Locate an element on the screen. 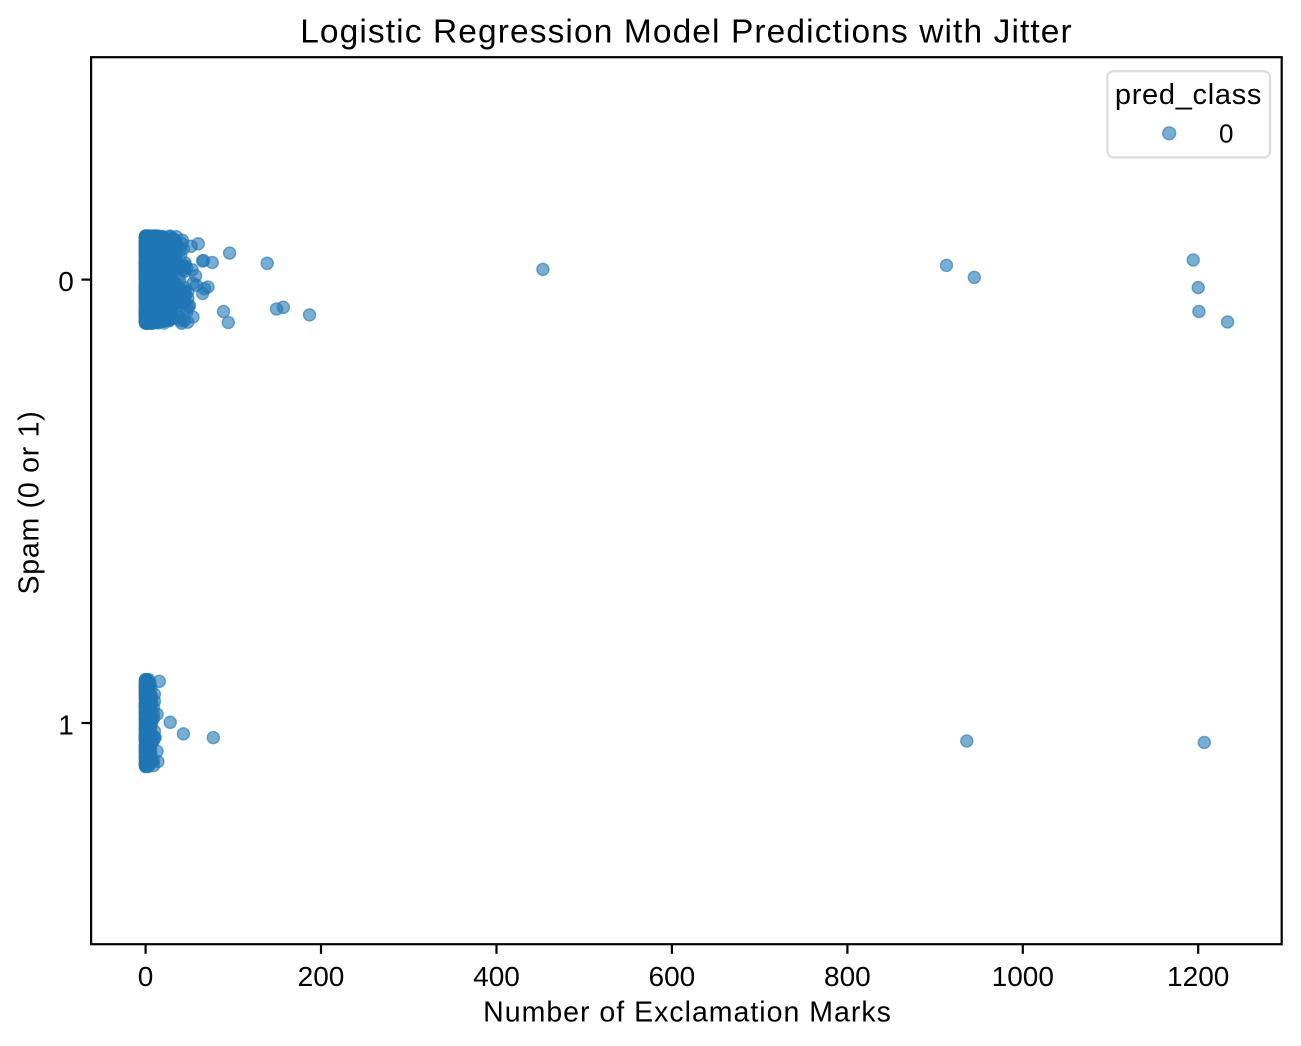 The width and height of the screenshot is (1301, 1046). svg-text: 1000 is located at coordinates (1023, 976).